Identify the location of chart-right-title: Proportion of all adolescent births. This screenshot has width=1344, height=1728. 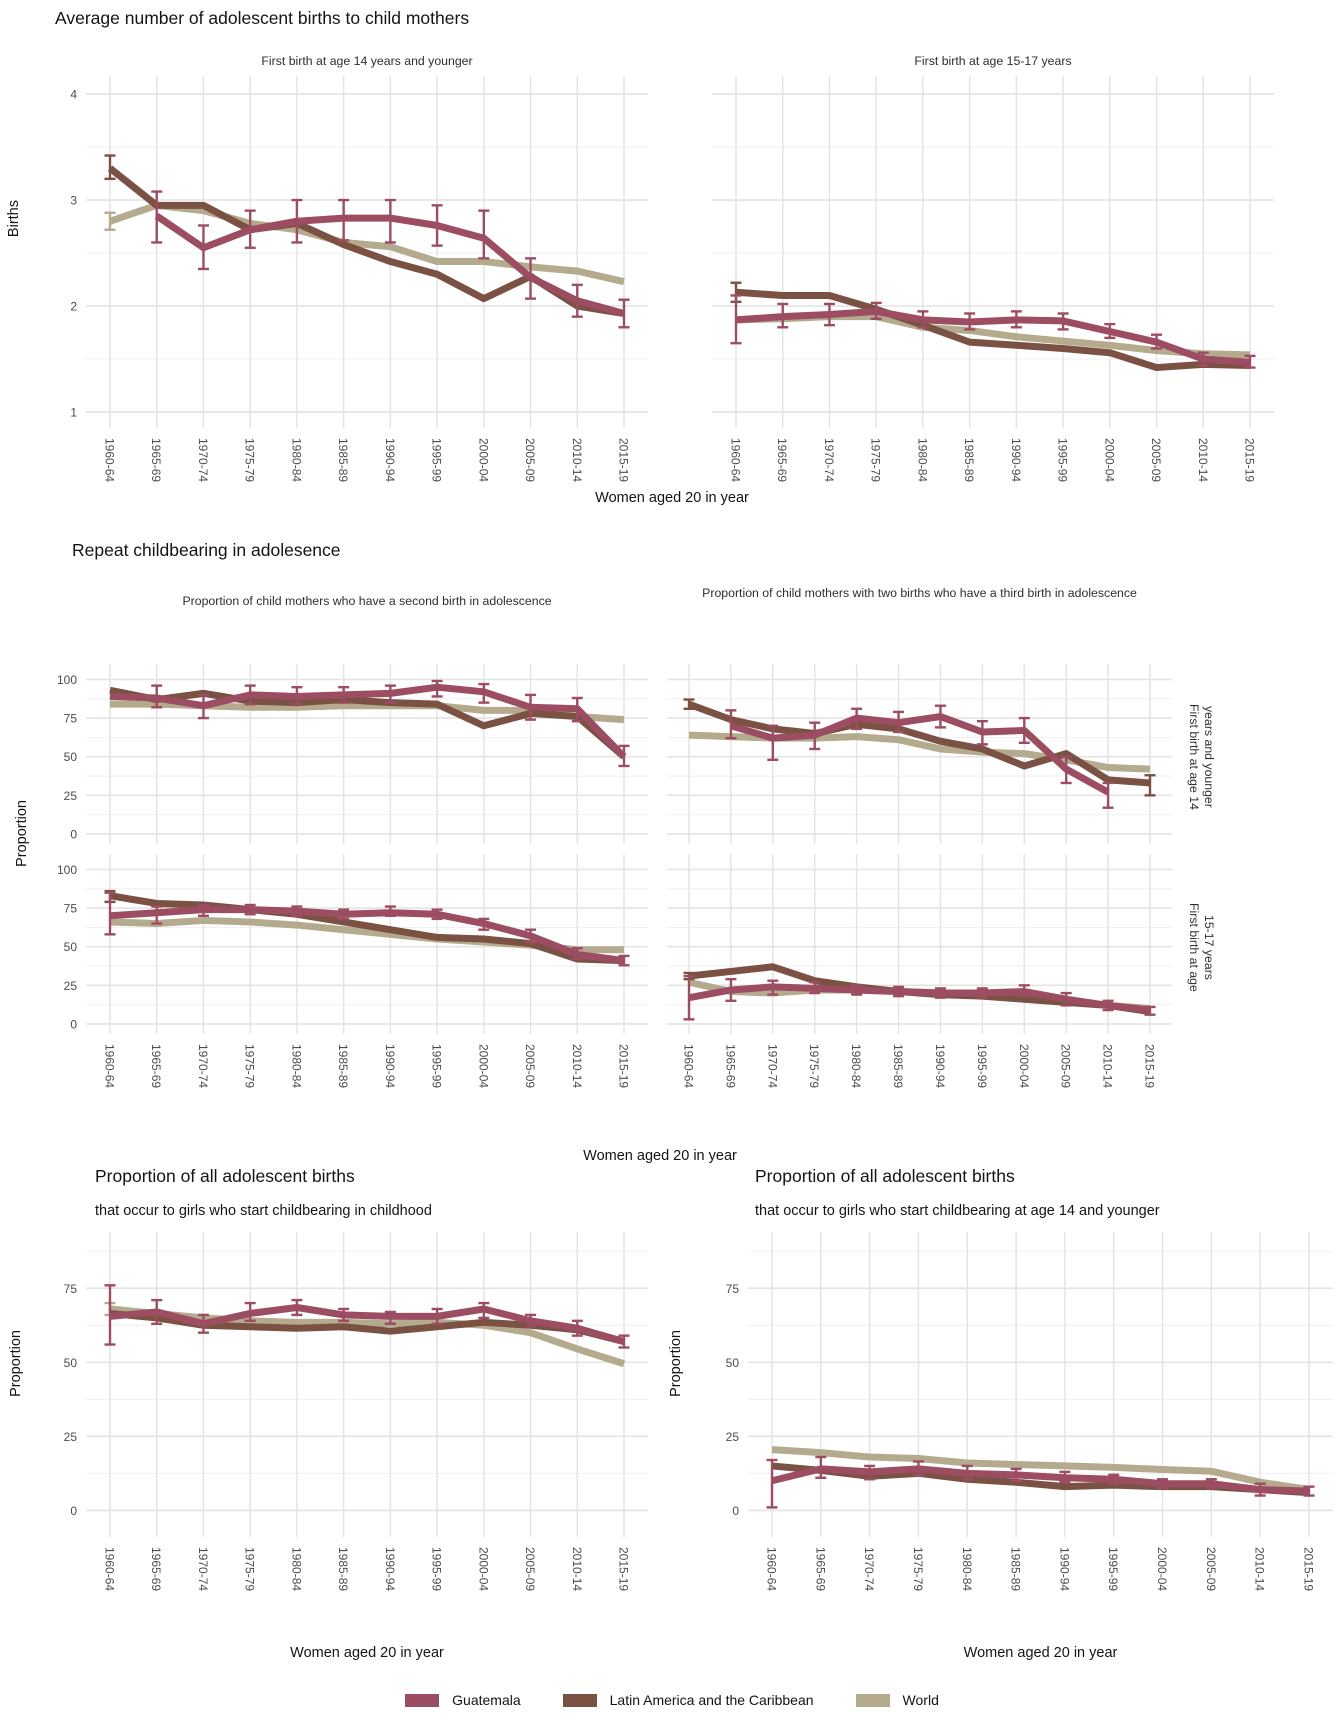
(885, 1176).